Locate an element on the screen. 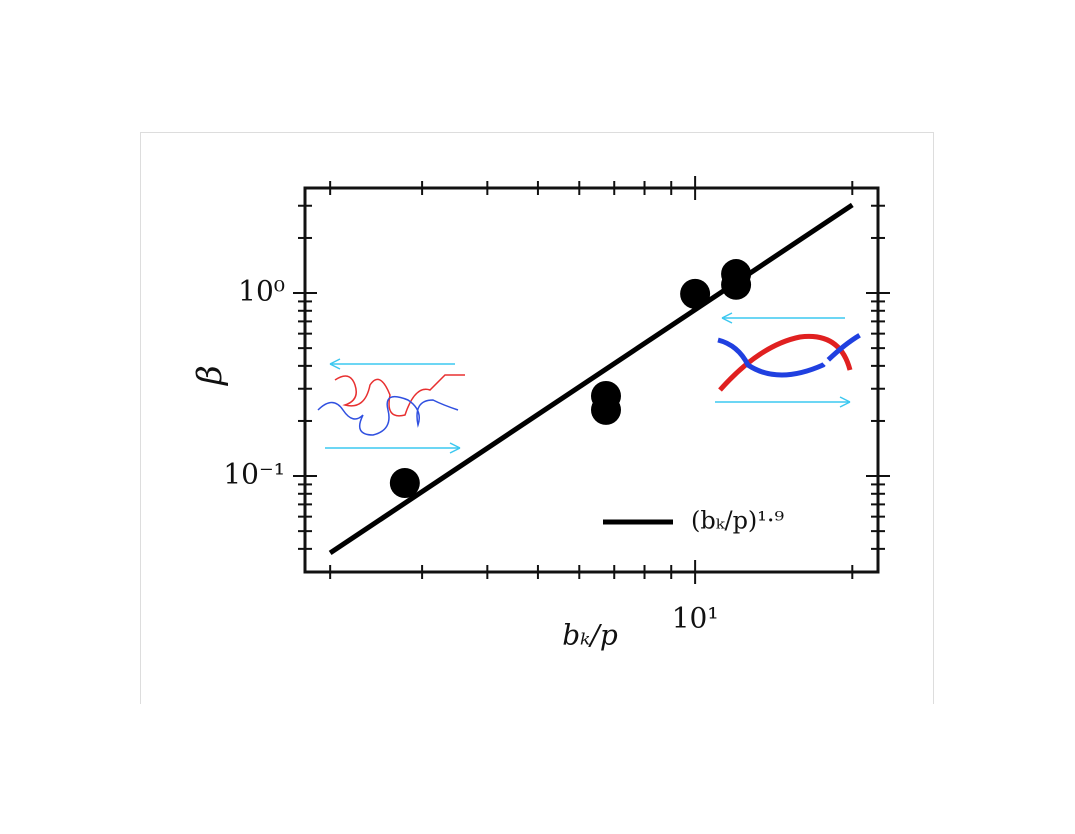 This screenshot has width=1075, height=834. x-axis-label: bₖ/p is located at coordinates (590, 635).